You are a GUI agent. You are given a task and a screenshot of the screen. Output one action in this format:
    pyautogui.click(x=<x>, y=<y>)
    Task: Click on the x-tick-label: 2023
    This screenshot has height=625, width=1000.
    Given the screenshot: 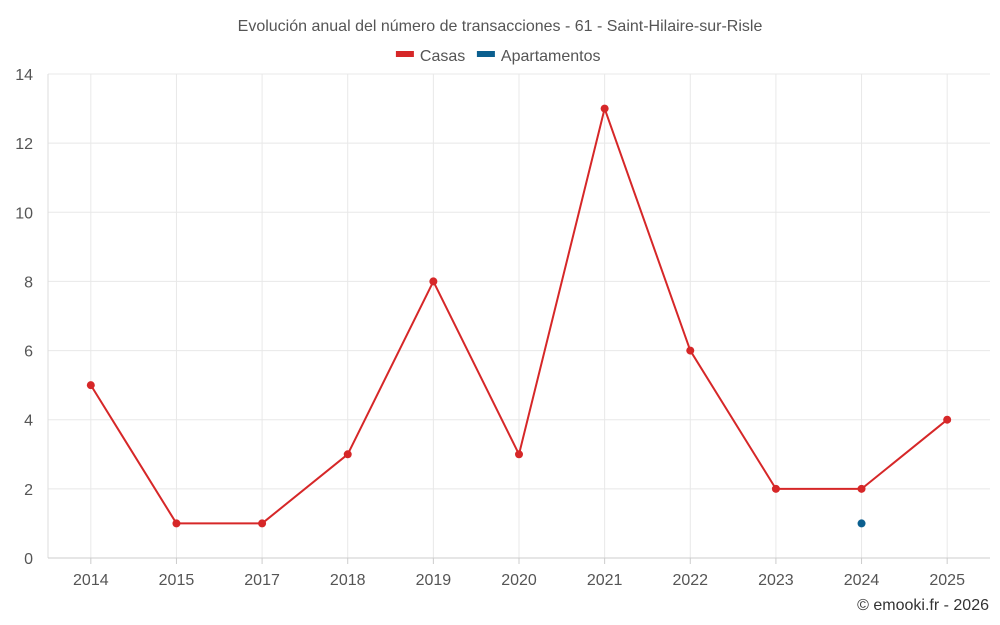 What is the action you would take?
    pyautogui.click(x=776, y=580)
    